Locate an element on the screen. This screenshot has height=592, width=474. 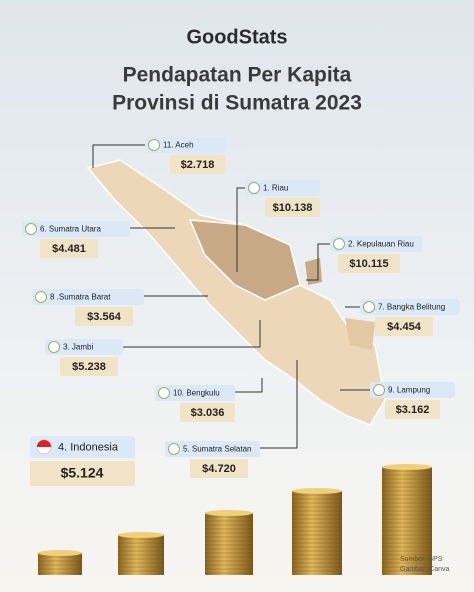
kepri-region is located at coordinates (313, 271).